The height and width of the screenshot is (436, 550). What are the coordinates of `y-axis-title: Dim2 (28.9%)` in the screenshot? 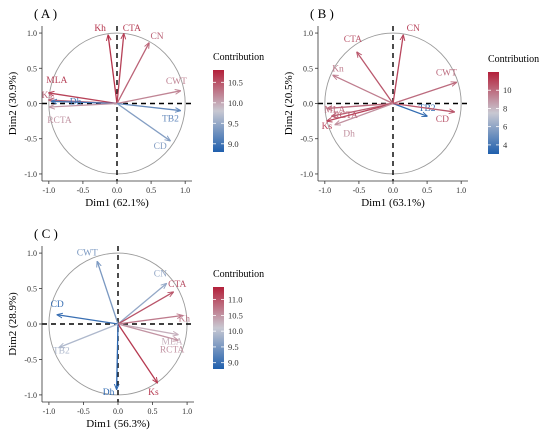 It's located at (13, 324).